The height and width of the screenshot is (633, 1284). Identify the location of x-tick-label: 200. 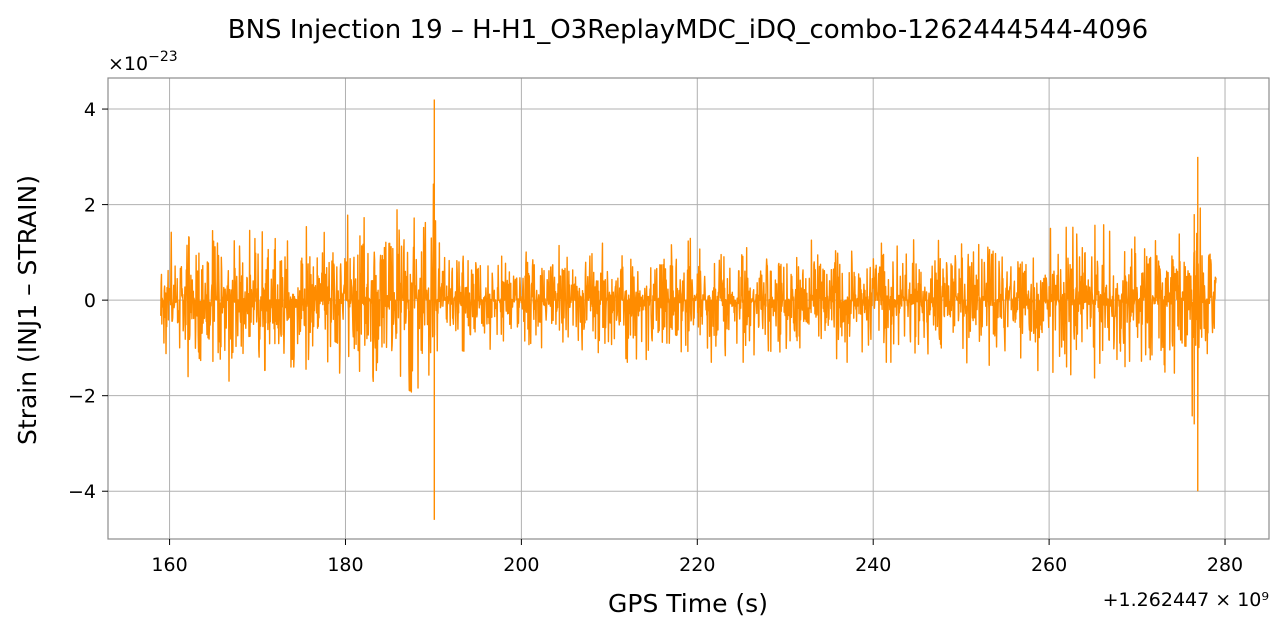
(521, 565).